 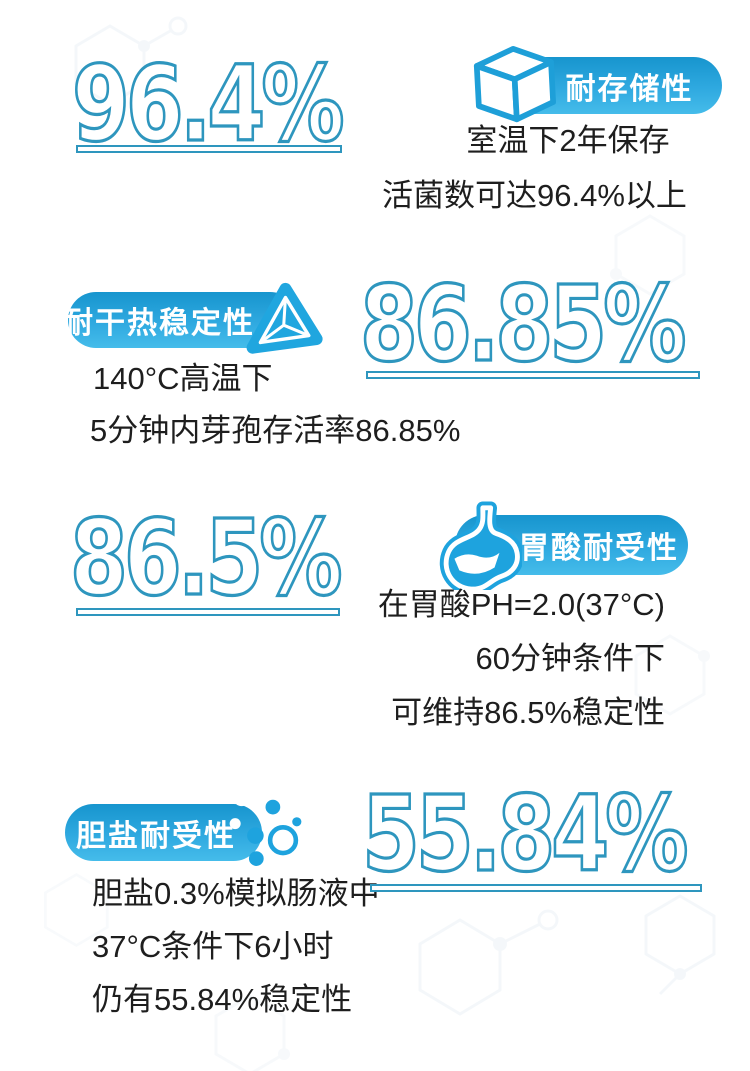 What do you see at coordinates (528, 712) in the screenshot?
I see `gastric-detail-line: 可维持86.5%稳定性` at bounding box center [528, 712].